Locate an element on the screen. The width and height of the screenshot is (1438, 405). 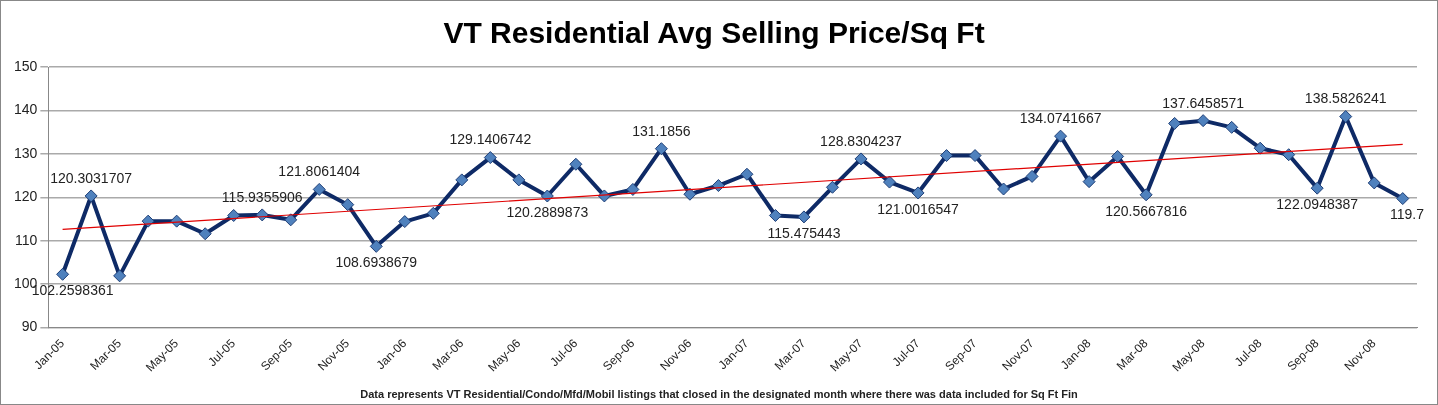
y-tick-label: 150 is located at coordinates (26, 65).